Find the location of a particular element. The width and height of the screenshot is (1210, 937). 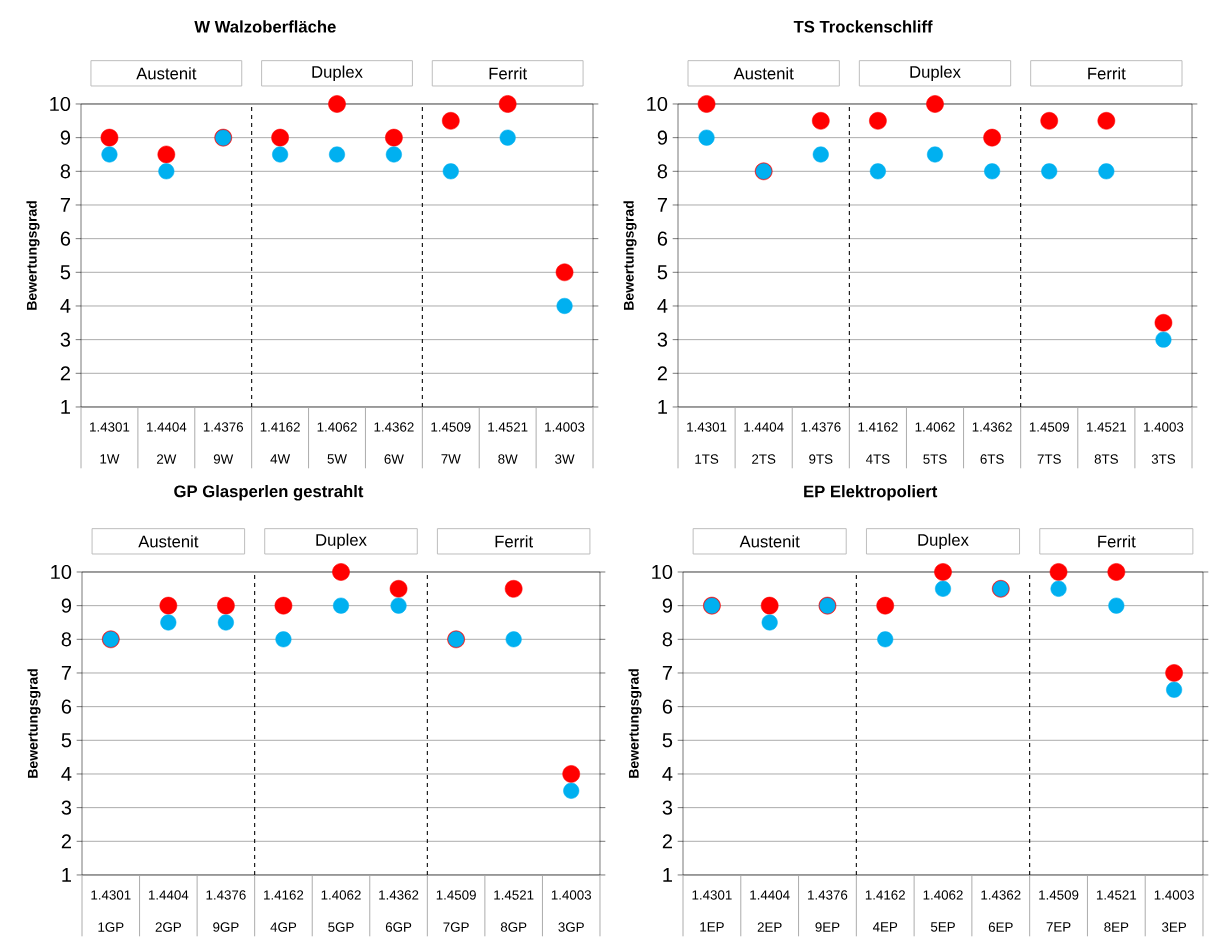

chart-title: W Walzoberfläche is located at coordinates (265, 26).